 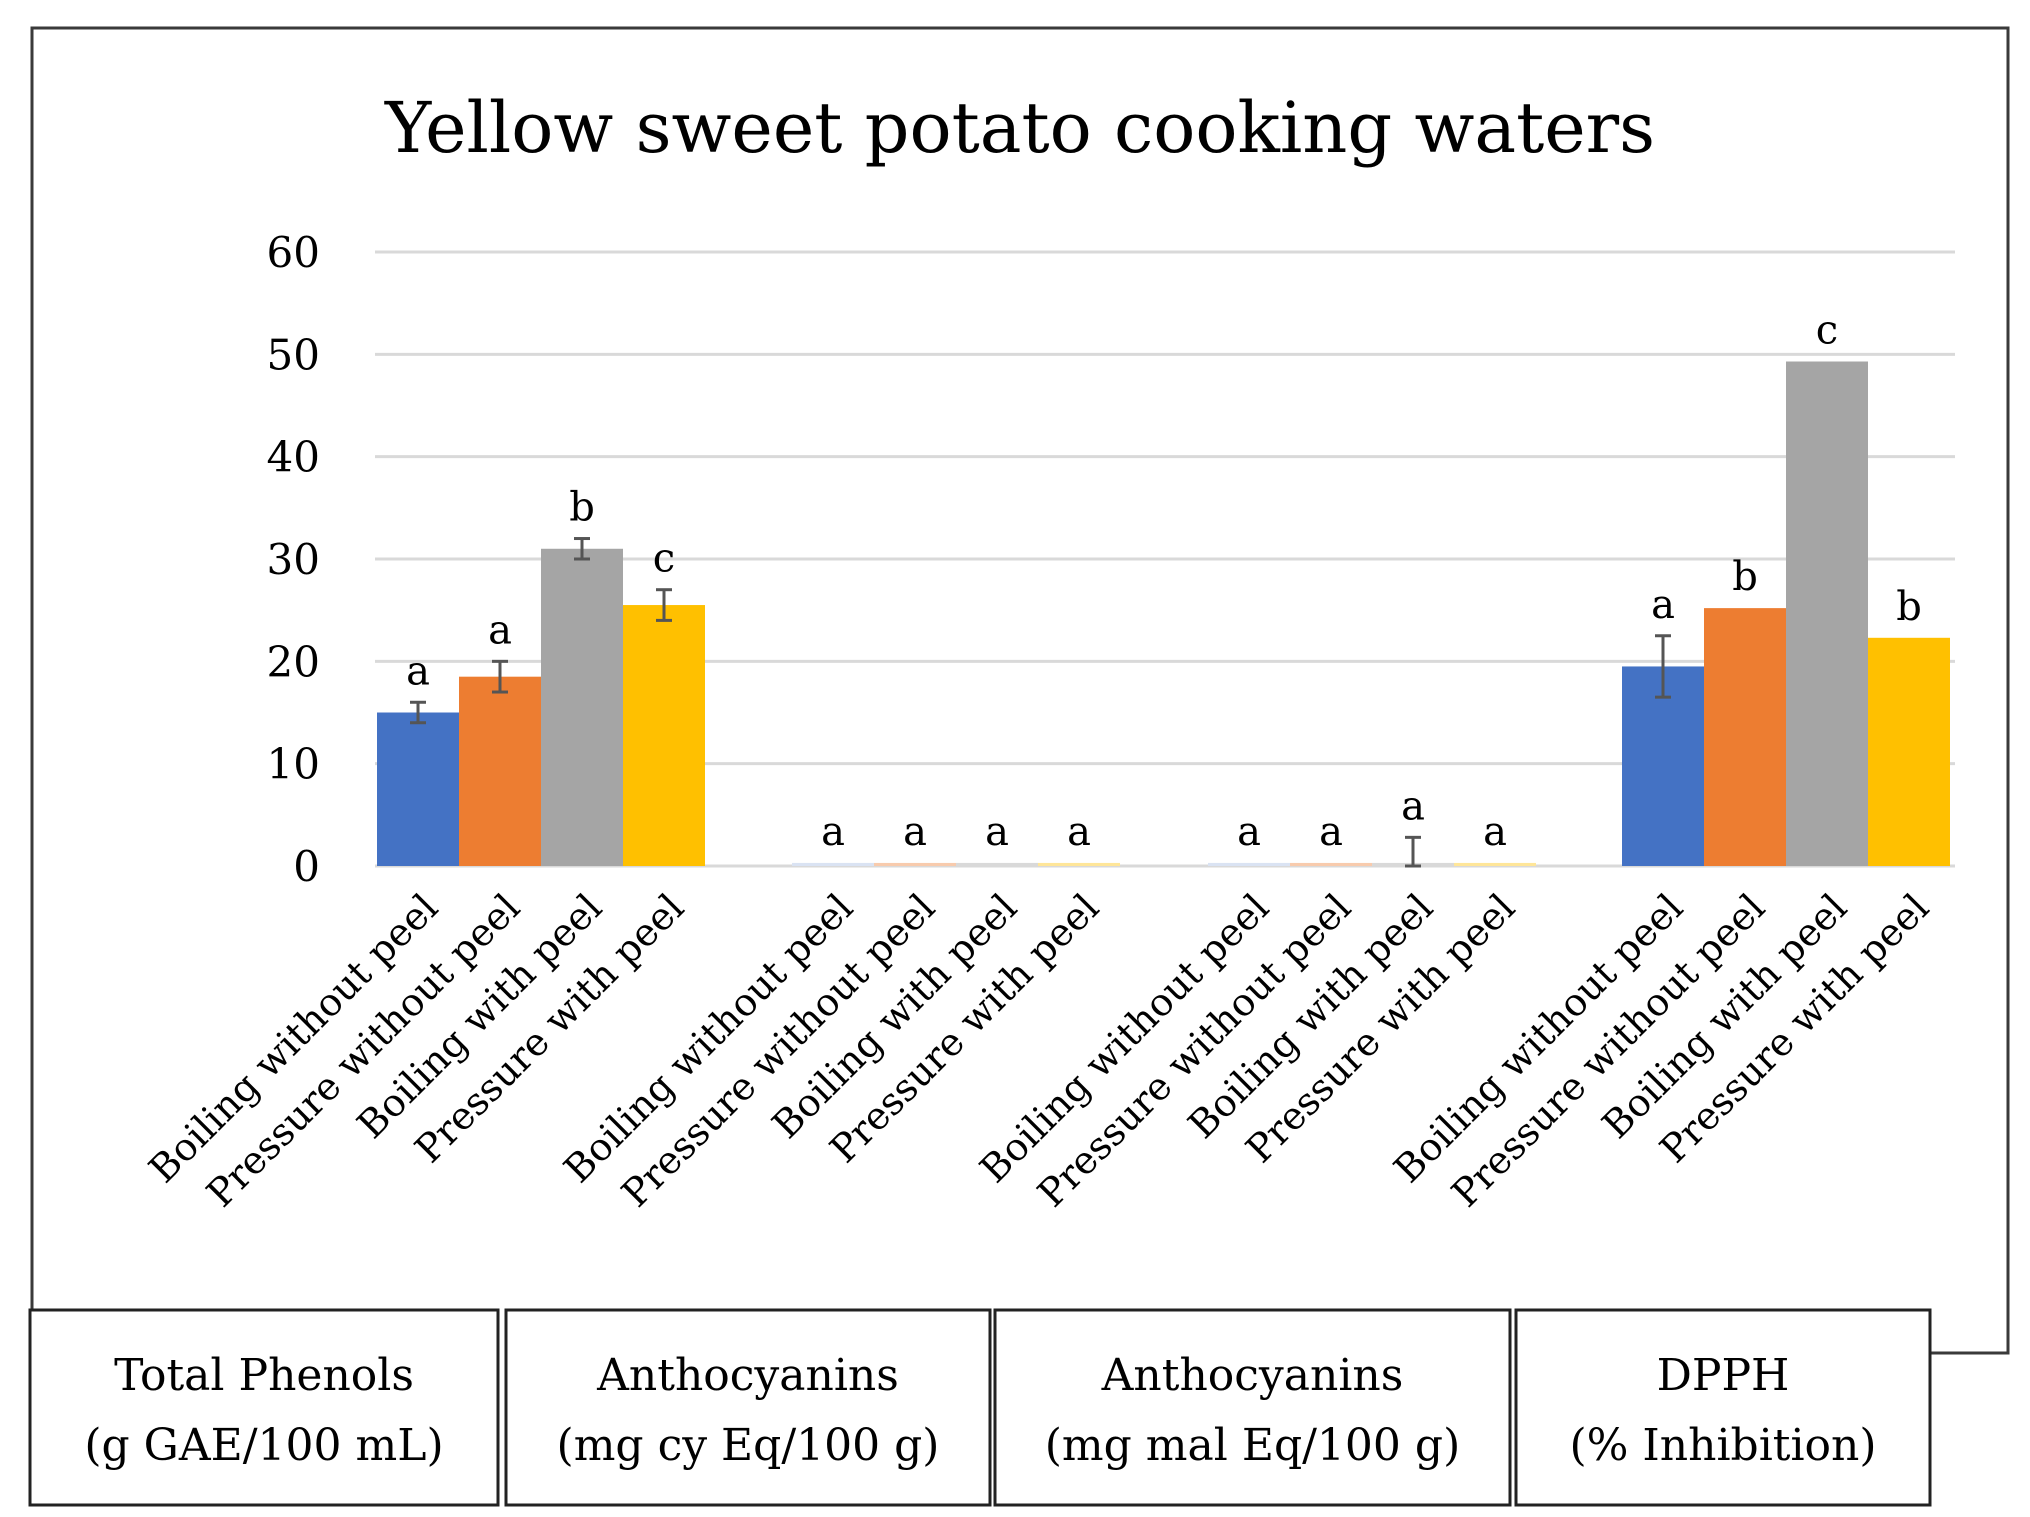 I want to click on y-tick-label: 30, so click(x=293, y=559).